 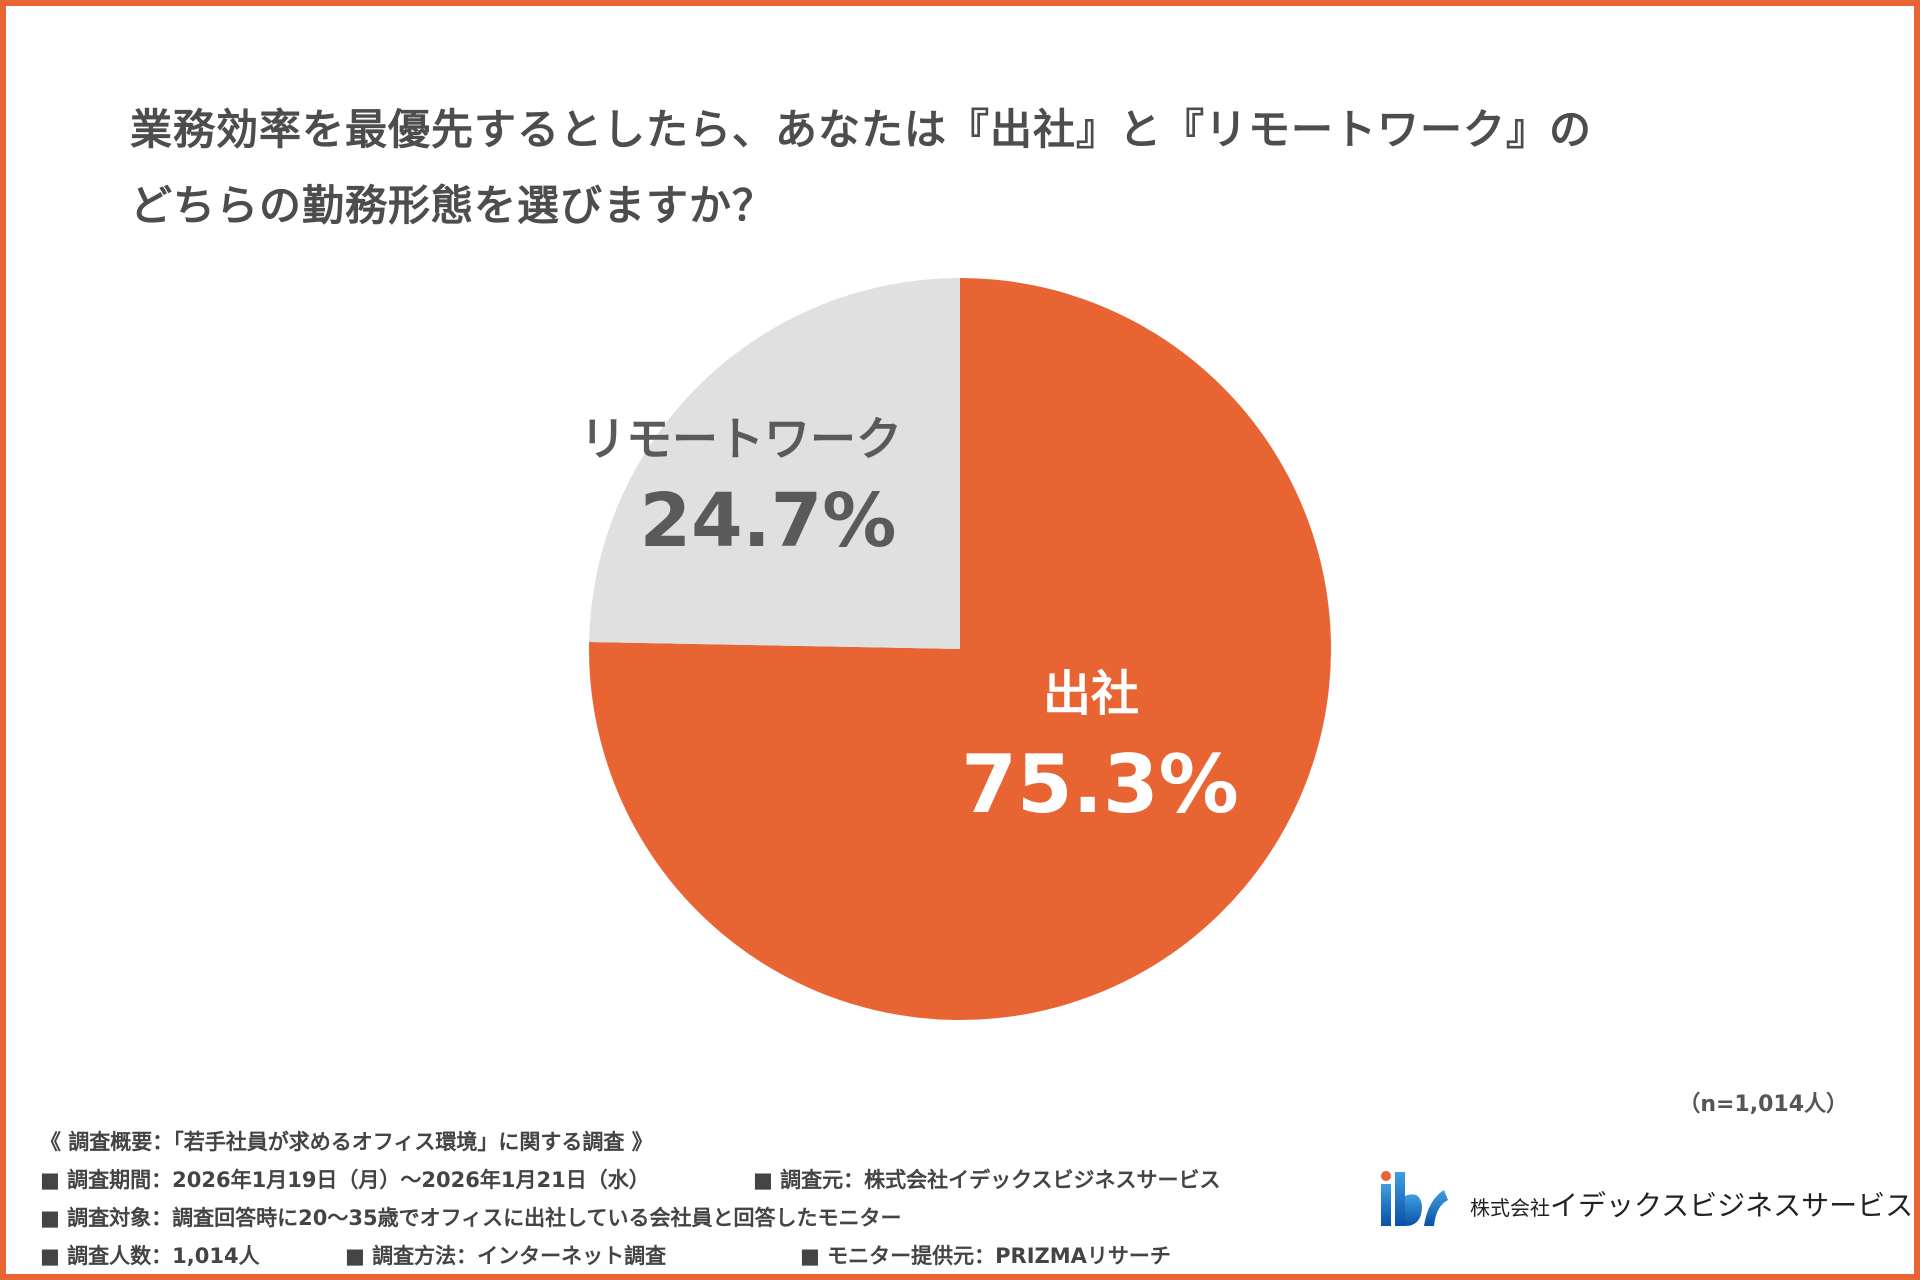 What do you see at coordinates (768, 521) in the screenshot?
I see `slice-value-remote: 24.7%` at bounding box center [768, 521].